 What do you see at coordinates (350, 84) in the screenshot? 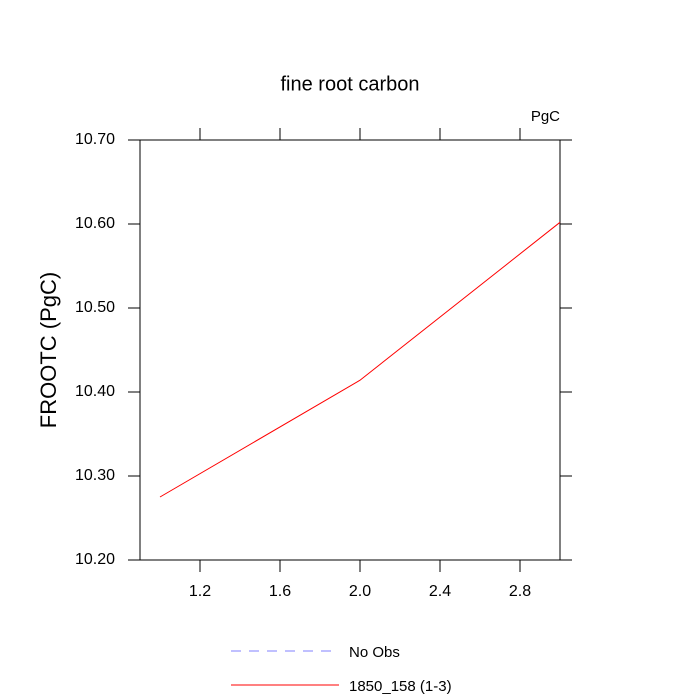
I see `chart-title: fine root carbon` at bounding box center [350, 84].